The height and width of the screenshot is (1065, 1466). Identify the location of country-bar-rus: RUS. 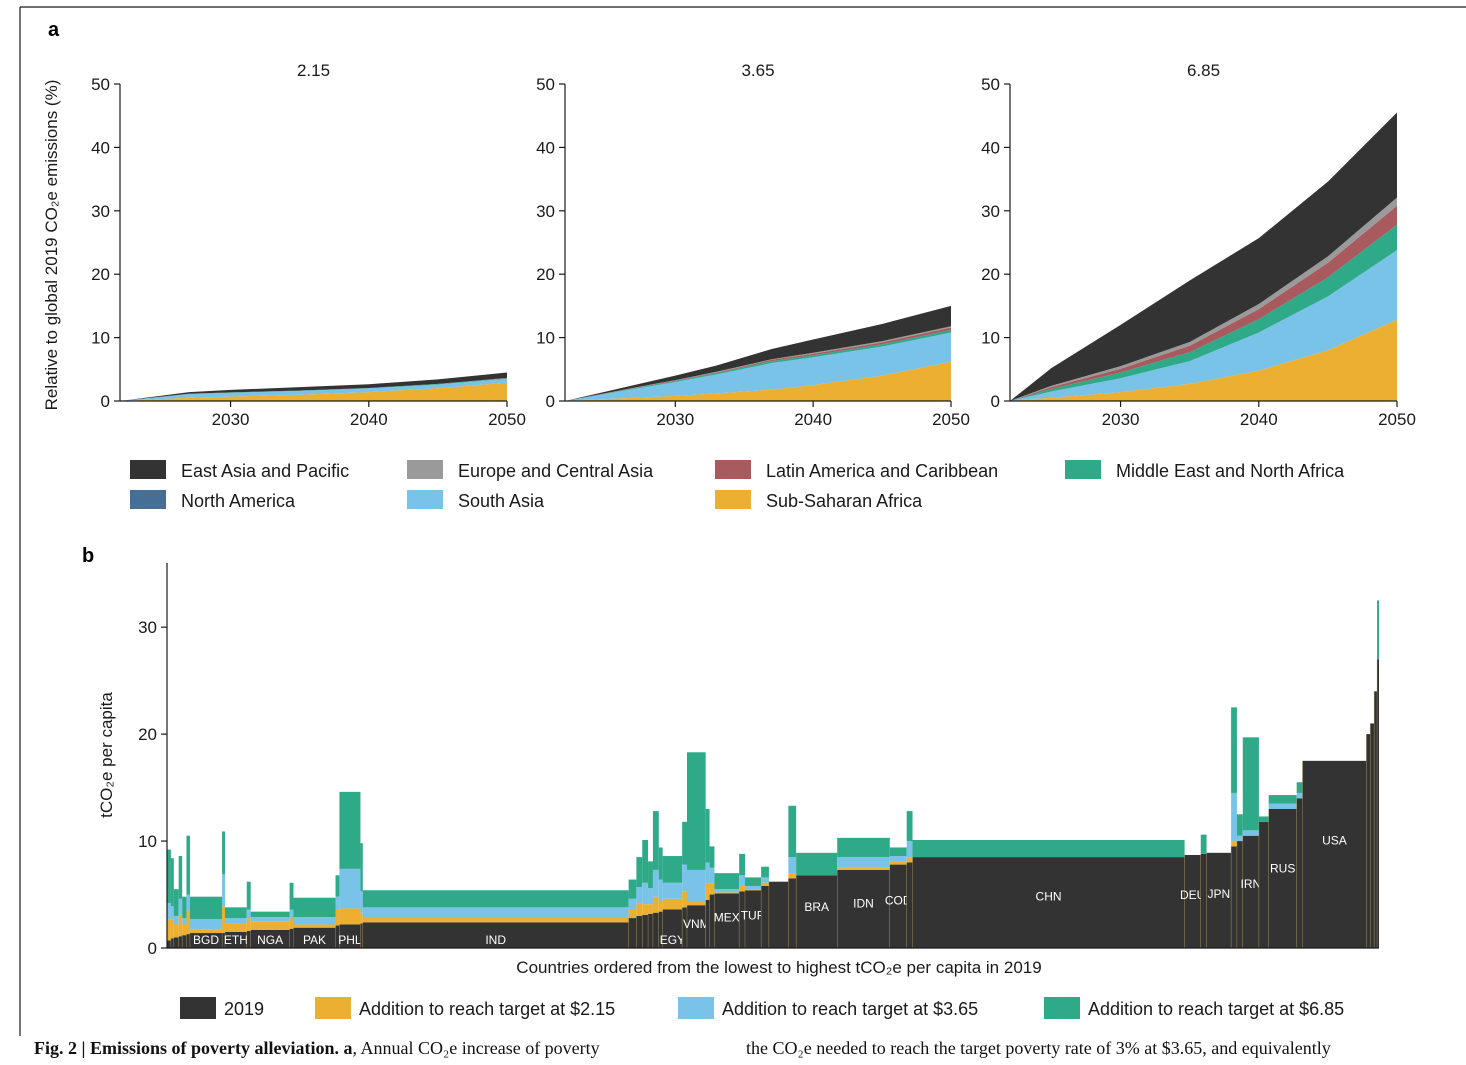
(1282, 871).